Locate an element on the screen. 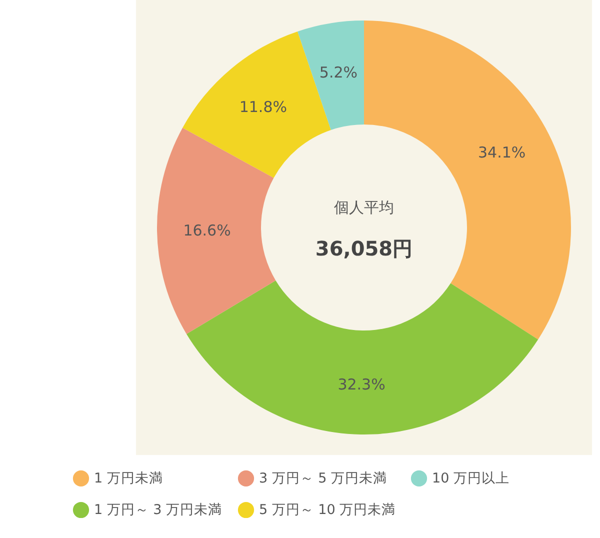 This screenshot has width=600, height=538. data-label: 5.2% is located at coordinates (338, 73).